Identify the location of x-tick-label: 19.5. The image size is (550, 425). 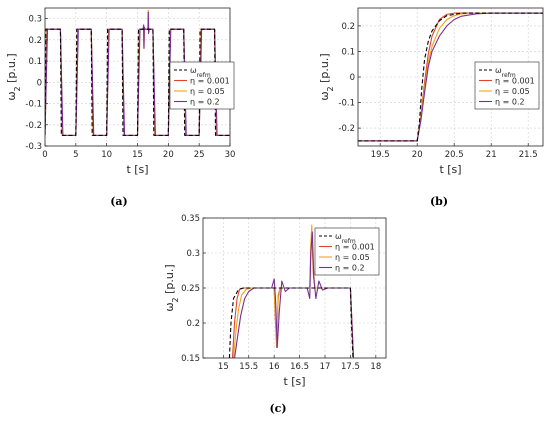
(380, 155).